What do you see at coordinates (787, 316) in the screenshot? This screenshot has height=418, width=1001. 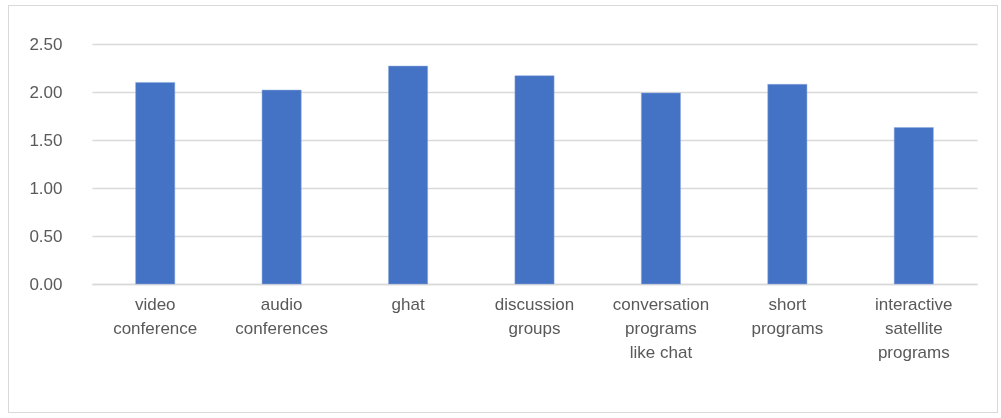 I see `x-tick-label: short programs` at bounding box center [787, 316].